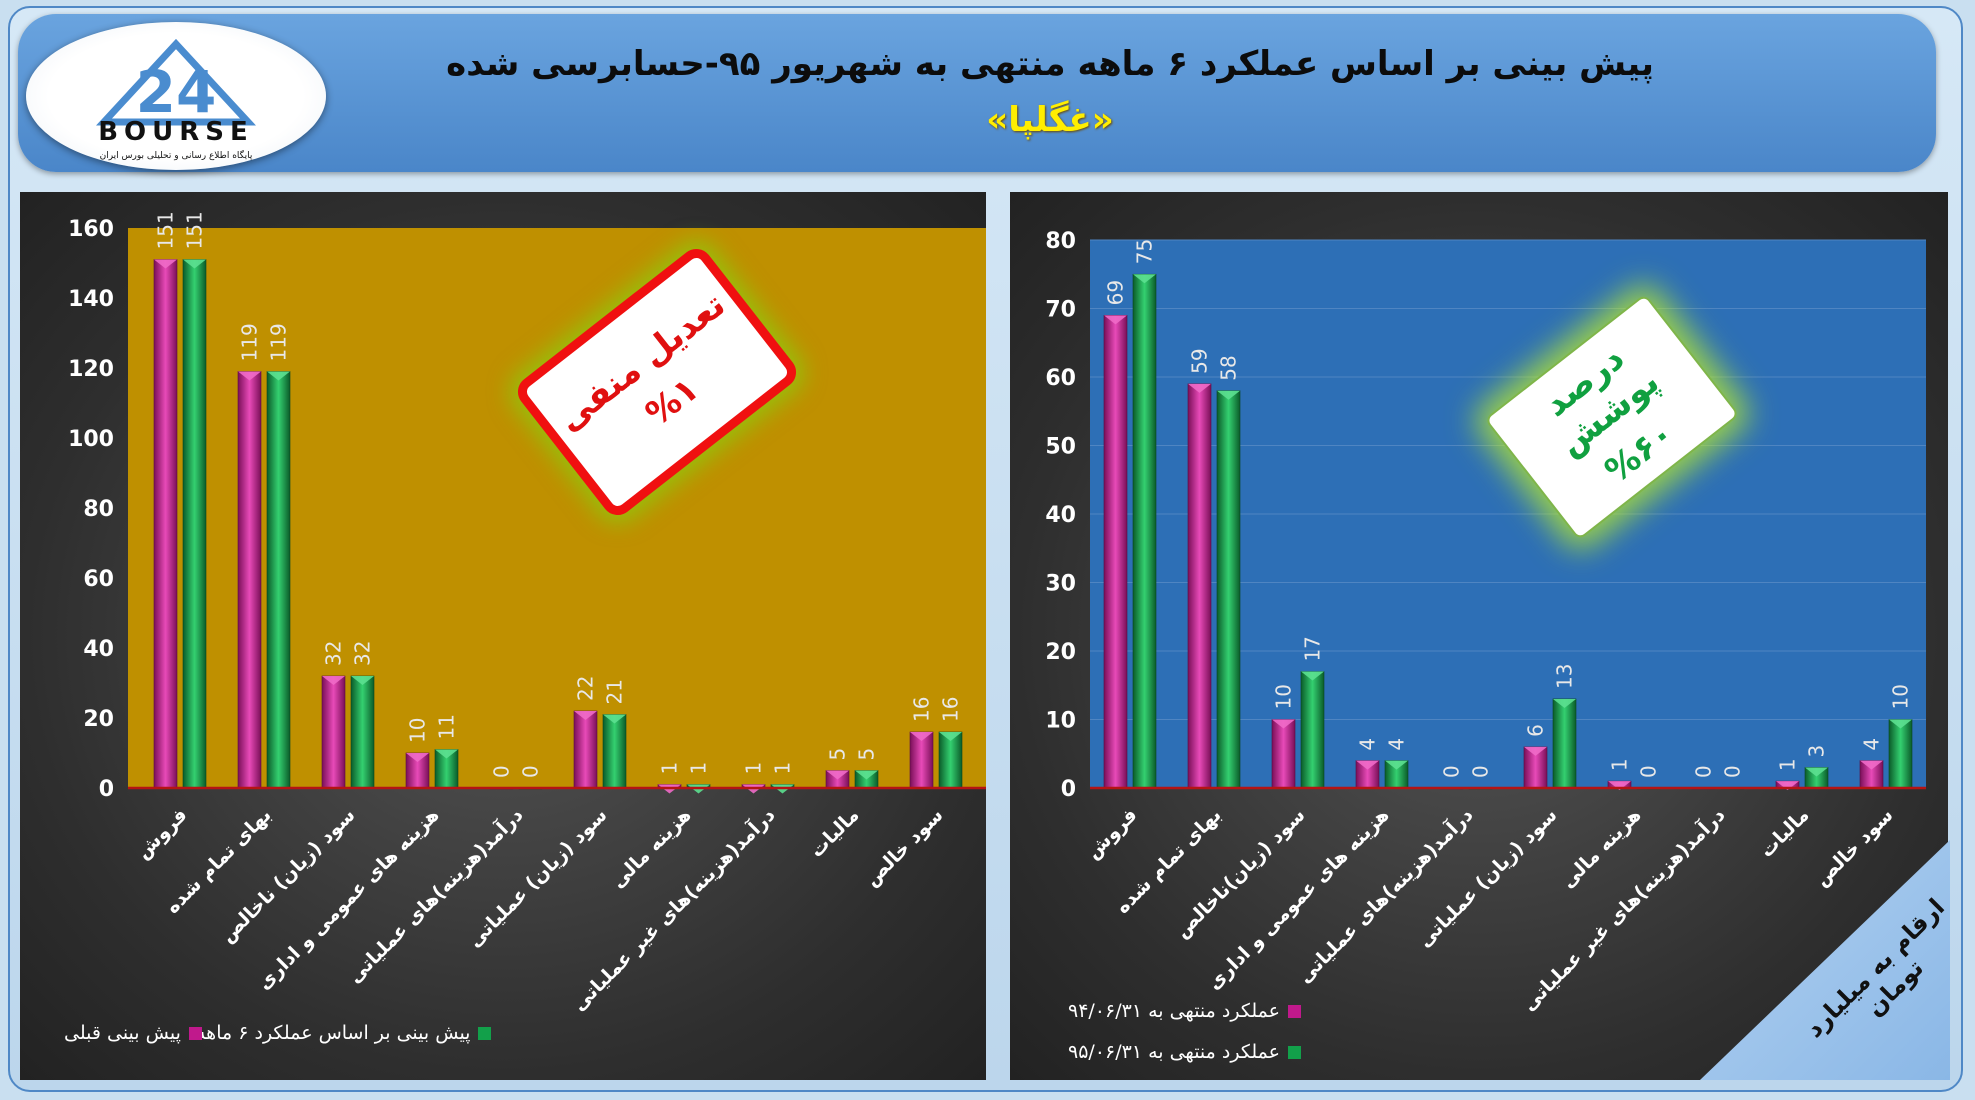  What do you see at coordinates (91, 369) in the screenshot?
I see `y-tick-label: 120` at bounding box center [91, 369].